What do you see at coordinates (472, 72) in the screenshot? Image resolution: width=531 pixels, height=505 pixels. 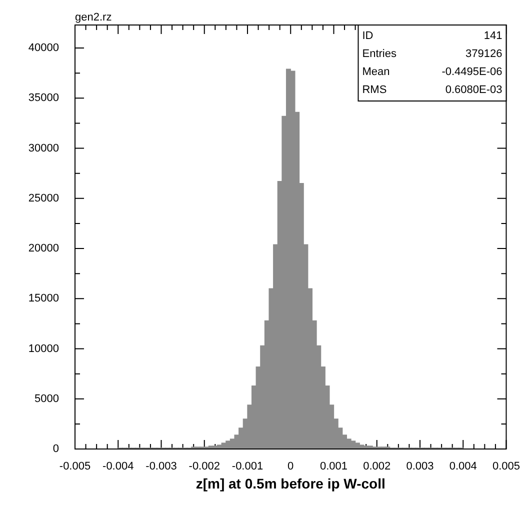 I see `annotation: -0.4495E-06` at bounding box center [472, 72].